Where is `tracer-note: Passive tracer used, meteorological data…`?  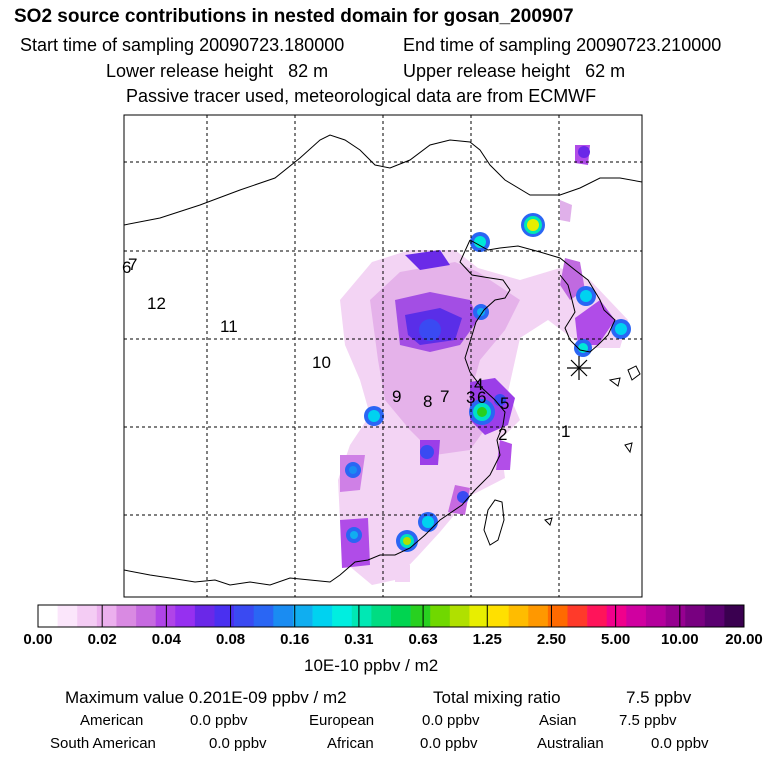 tracer-note: Passive tracer used, meteorological data… is located at coordinates (361, 96).